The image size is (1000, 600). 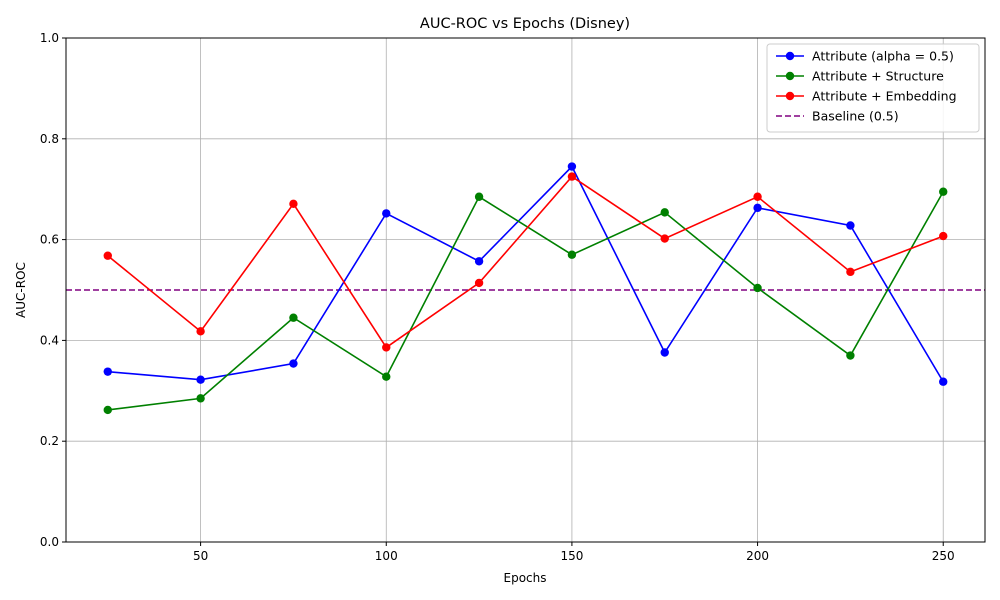 I want to click on y-axis-title: AUC-ROC, so click(x=21, y=290).